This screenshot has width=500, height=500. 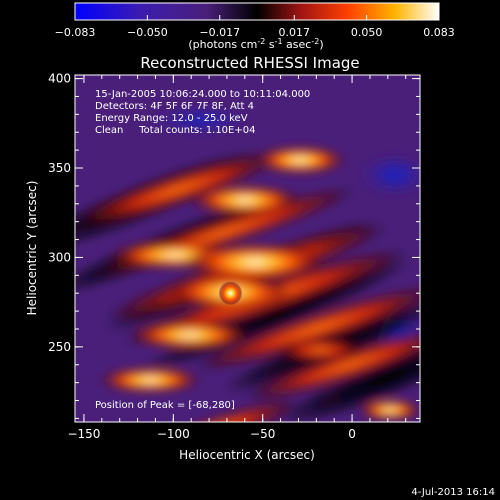 What do you see at coordinates (59, 347) in the screenshot?
I see `y-tick-label: 250` at bounding box center [59, 347].